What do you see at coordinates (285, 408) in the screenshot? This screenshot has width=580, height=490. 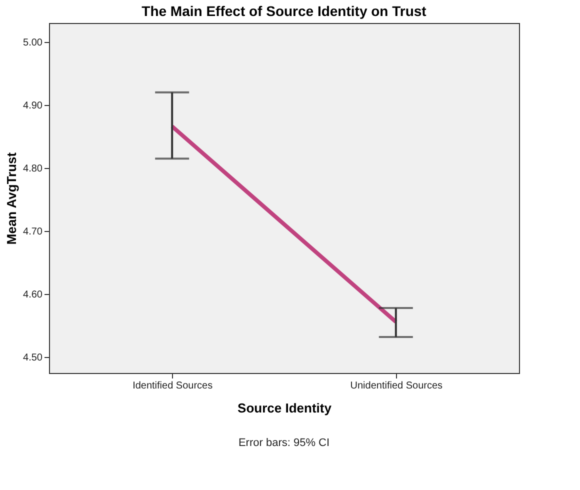 I see `x-axis-title: Source Identity` at bounding box center [285, 408].